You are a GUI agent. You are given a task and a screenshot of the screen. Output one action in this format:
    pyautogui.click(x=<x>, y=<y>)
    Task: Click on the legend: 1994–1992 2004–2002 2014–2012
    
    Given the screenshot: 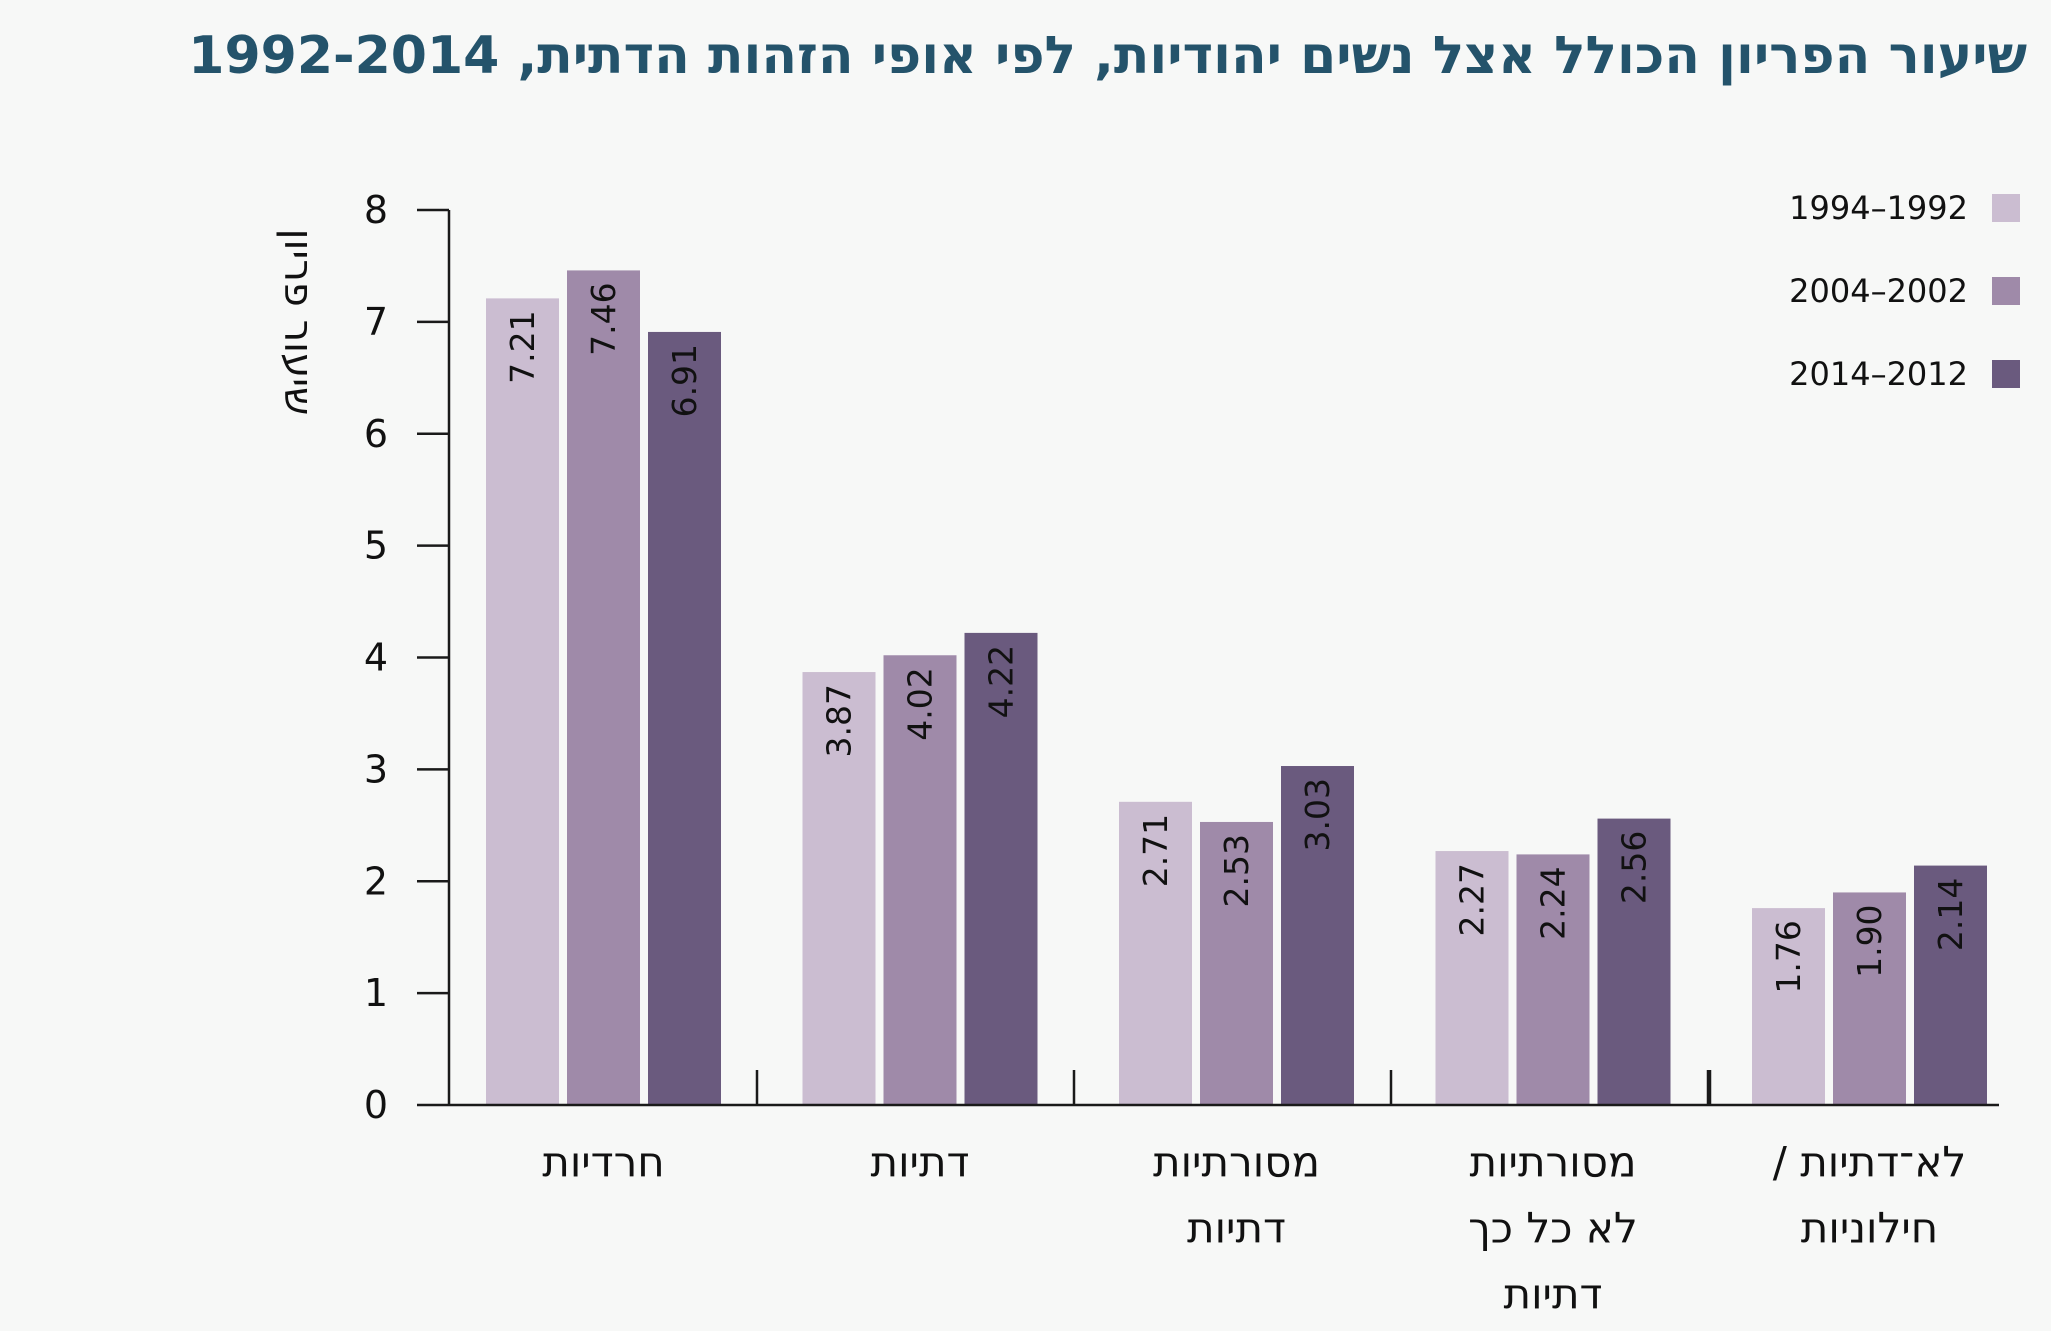 What is the action you would take?
    pyautogui.click(x=1904, y=291)
    